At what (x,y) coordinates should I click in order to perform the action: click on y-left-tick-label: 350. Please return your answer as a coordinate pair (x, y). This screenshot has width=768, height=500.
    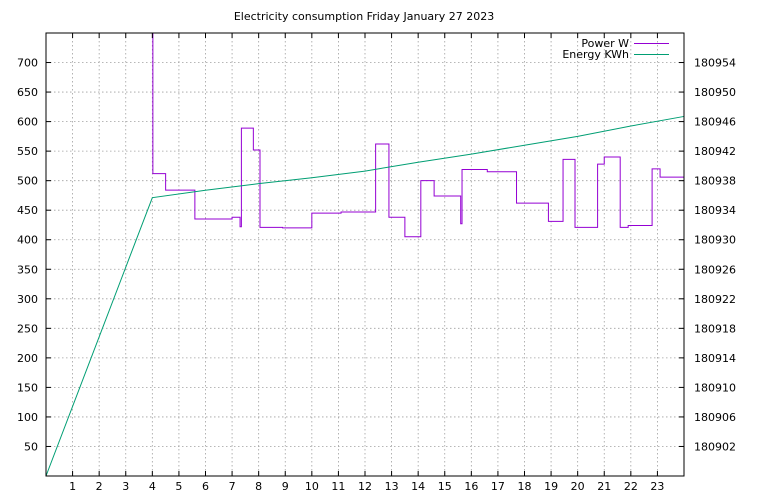
    Looking at the image, I should click on (27, 269).